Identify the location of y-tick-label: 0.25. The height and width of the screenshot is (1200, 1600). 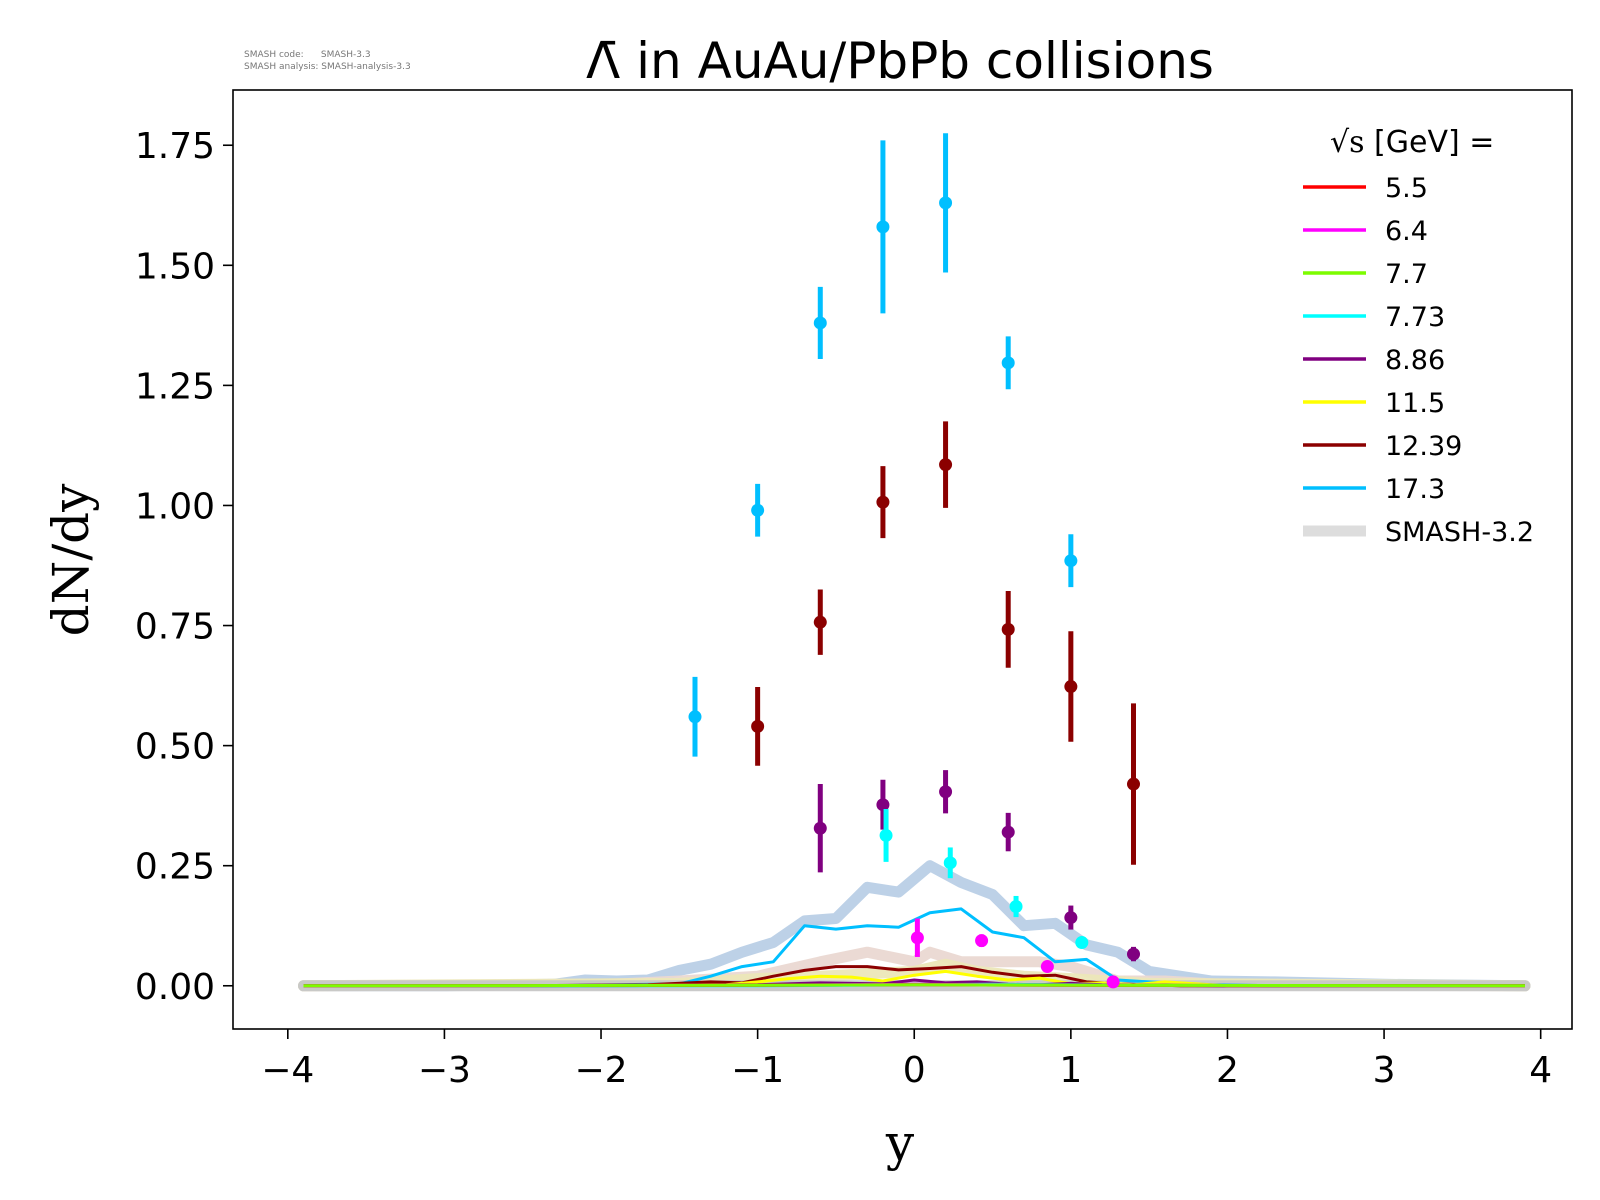
(175, 867).